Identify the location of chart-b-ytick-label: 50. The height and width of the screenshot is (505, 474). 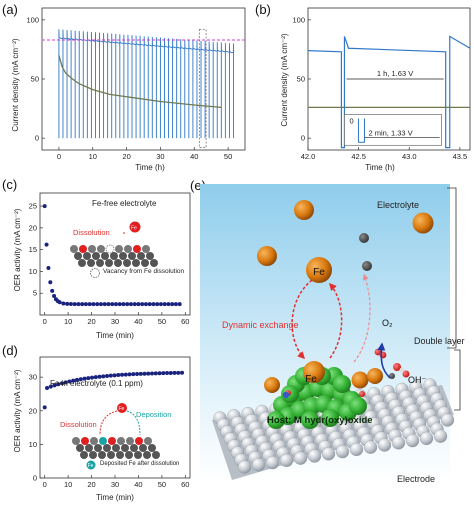
(301, 79).